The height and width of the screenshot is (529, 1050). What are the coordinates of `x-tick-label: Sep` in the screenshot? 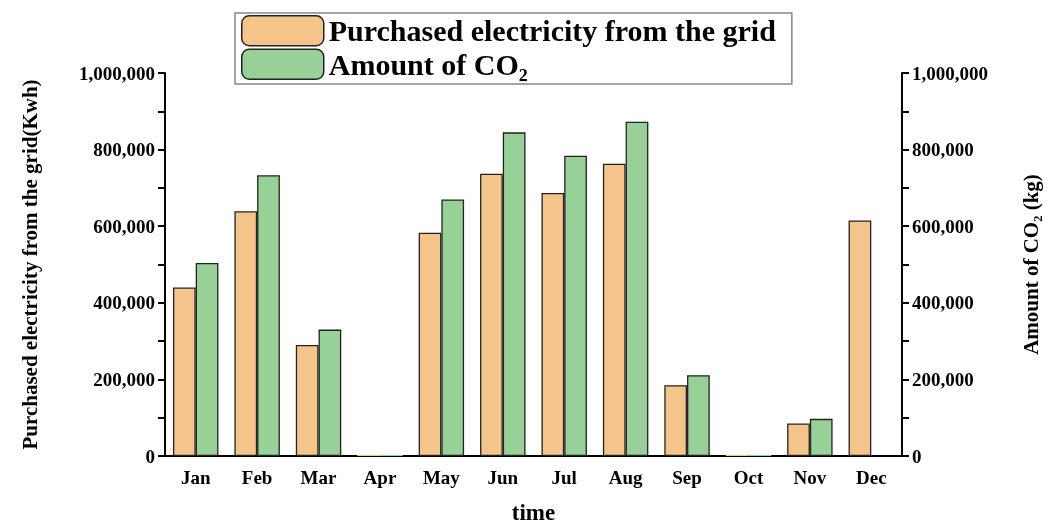 It's located at (687, 477).